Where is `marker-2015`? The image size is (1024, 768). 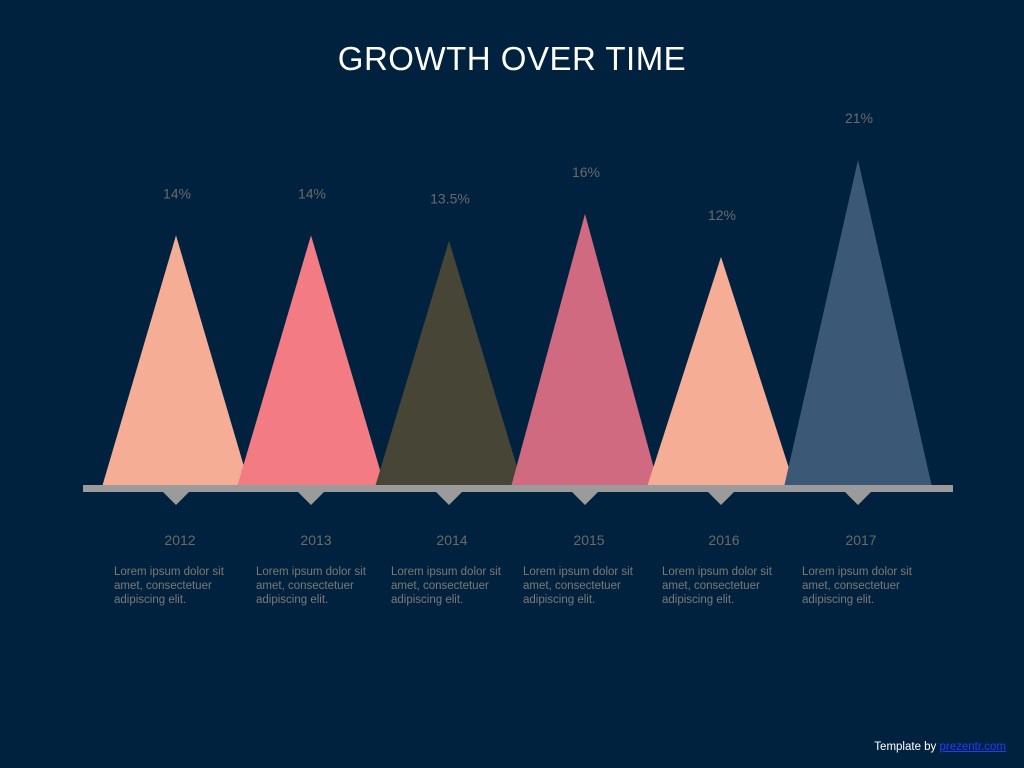
marker-2015 is located at coordinates (585, 498).